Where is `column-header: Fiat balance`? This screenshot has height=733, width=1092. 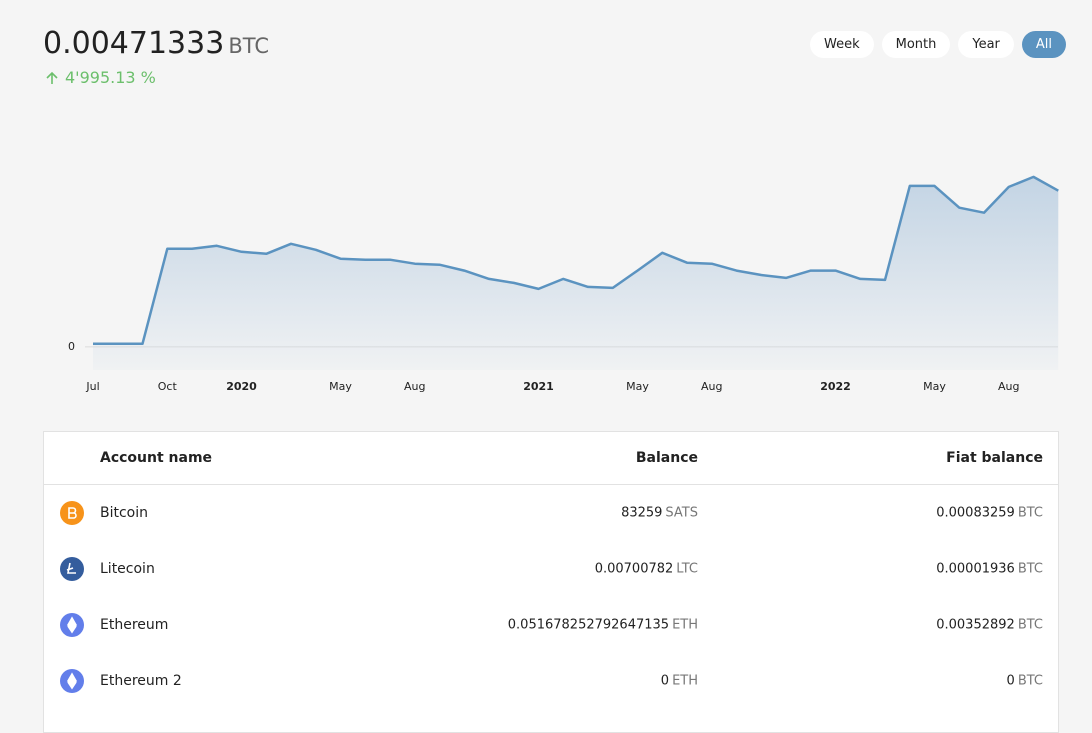 column-header: Fiat balance is located at coordinates (994, 458).